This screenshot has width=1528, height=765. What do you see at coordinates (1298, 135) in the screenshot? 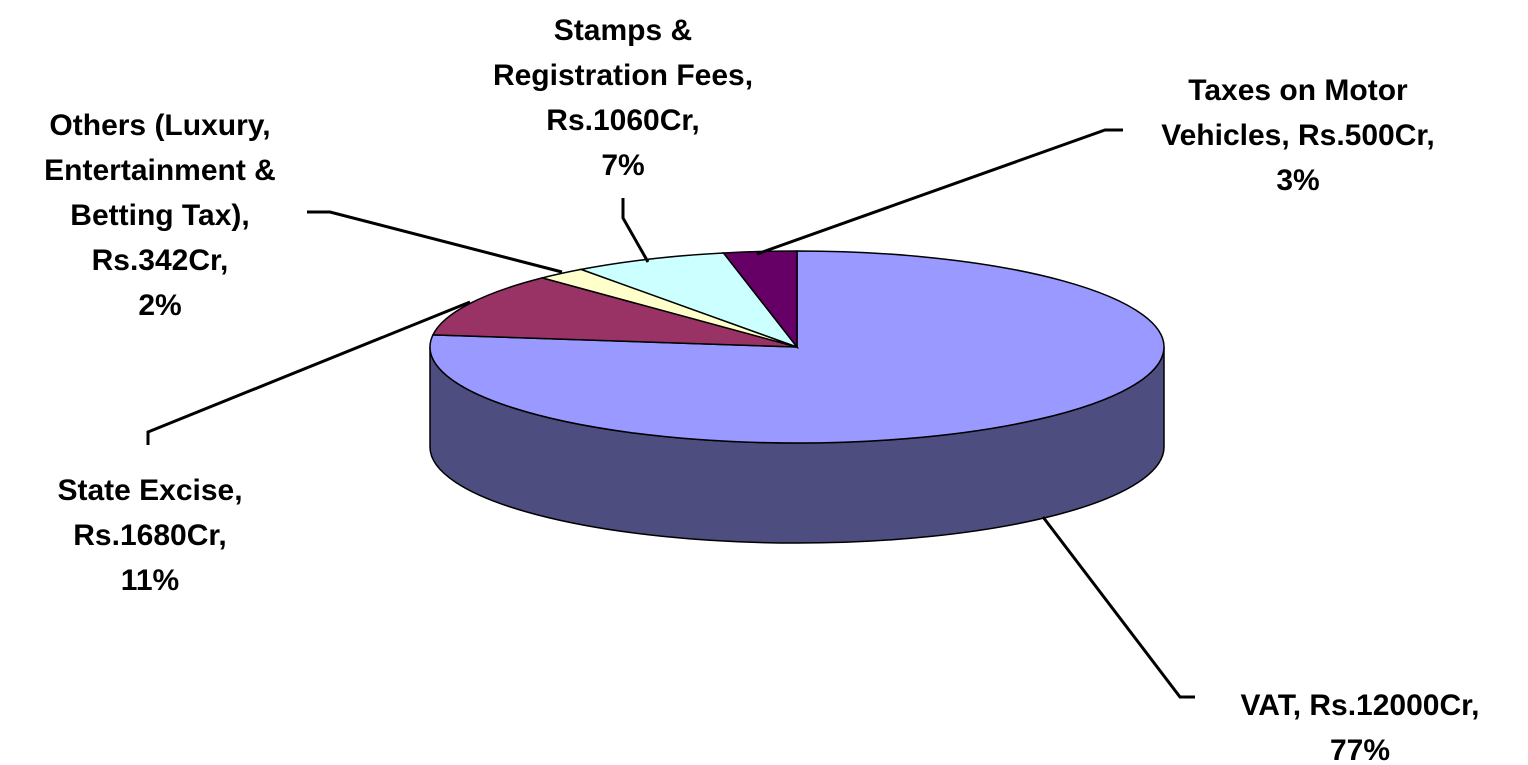
I see `data-label: Taxes on Motor Vehicles, Rs.500Cr, 3%` at bounding box center [1298, 135].